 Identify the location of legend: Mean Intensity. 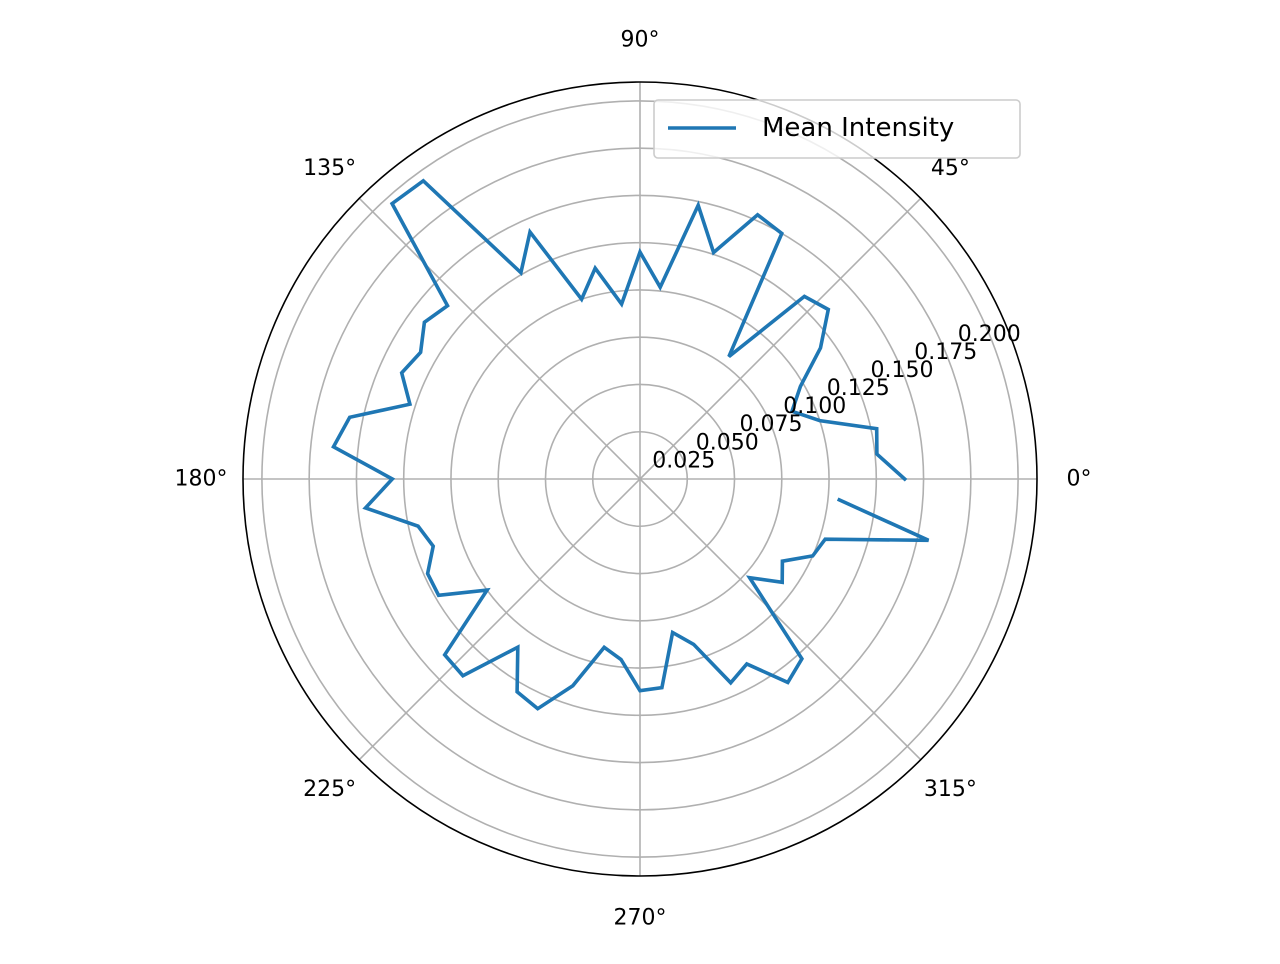
(837, 129).